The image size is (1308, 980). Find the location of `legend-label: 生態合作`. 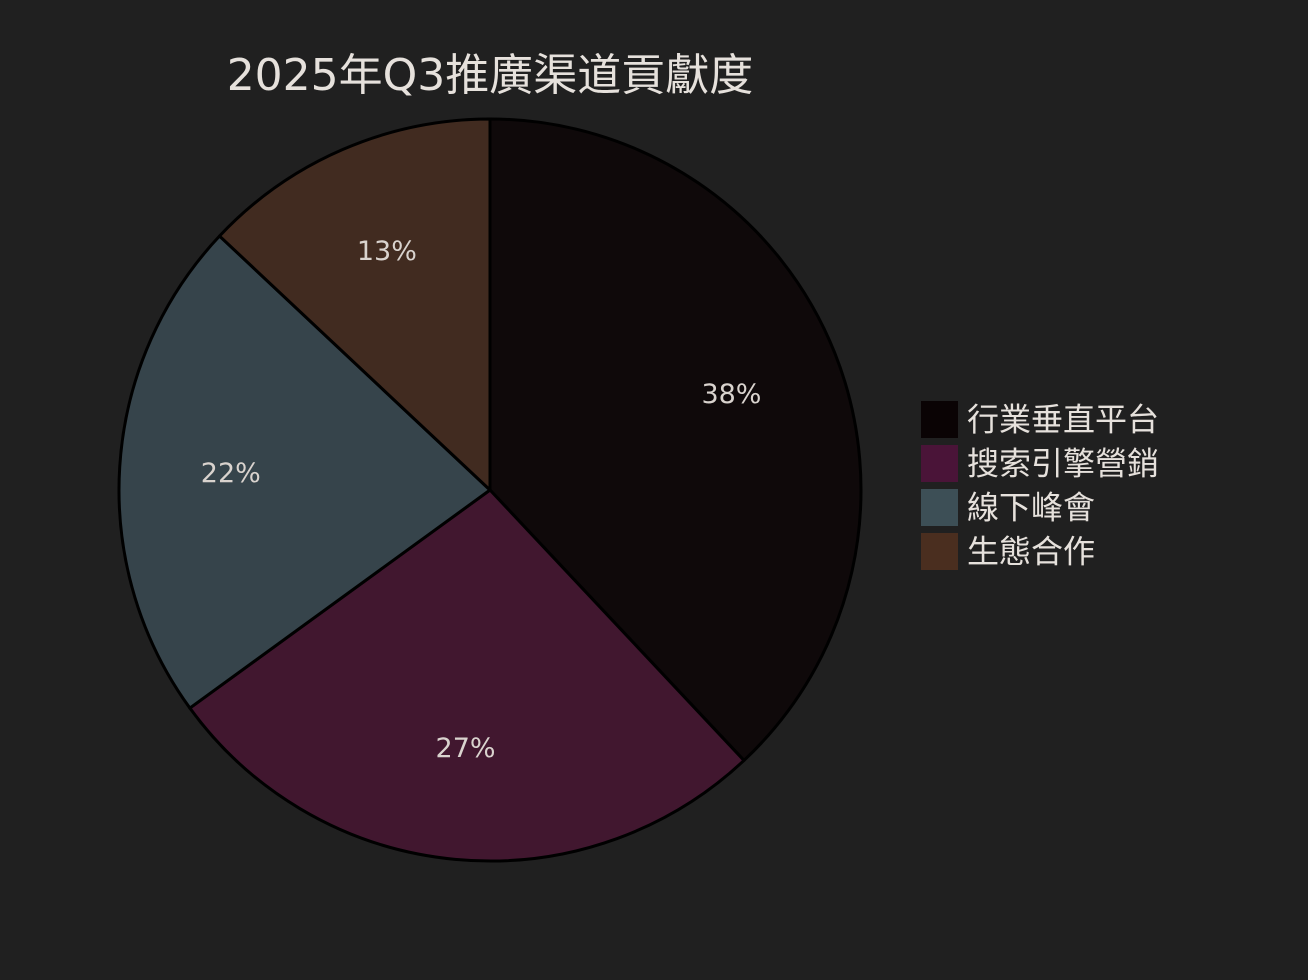

legend-label: 生態合作 is located at coordinates (1031, 552).